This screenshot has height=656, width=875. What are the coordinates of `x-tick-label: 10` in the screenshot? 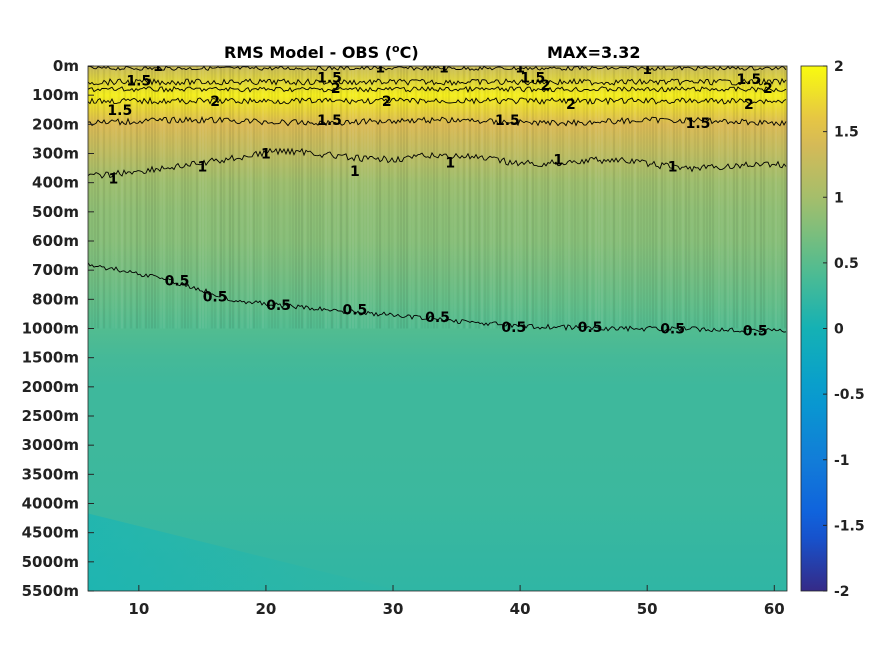 It's located at (138, 609).